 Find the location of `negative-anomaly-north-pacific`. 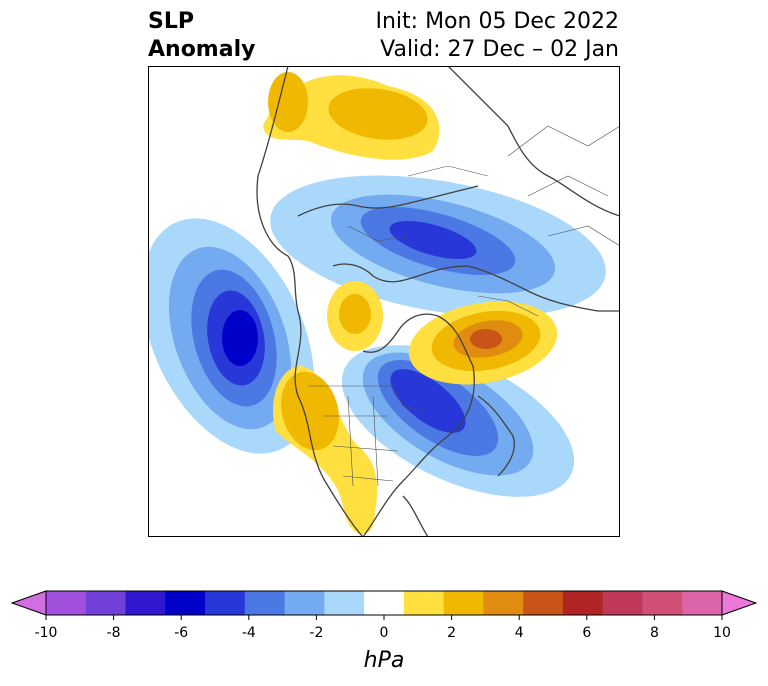

negative-anomaly-north-pacific is located at coordinates (231, 336).